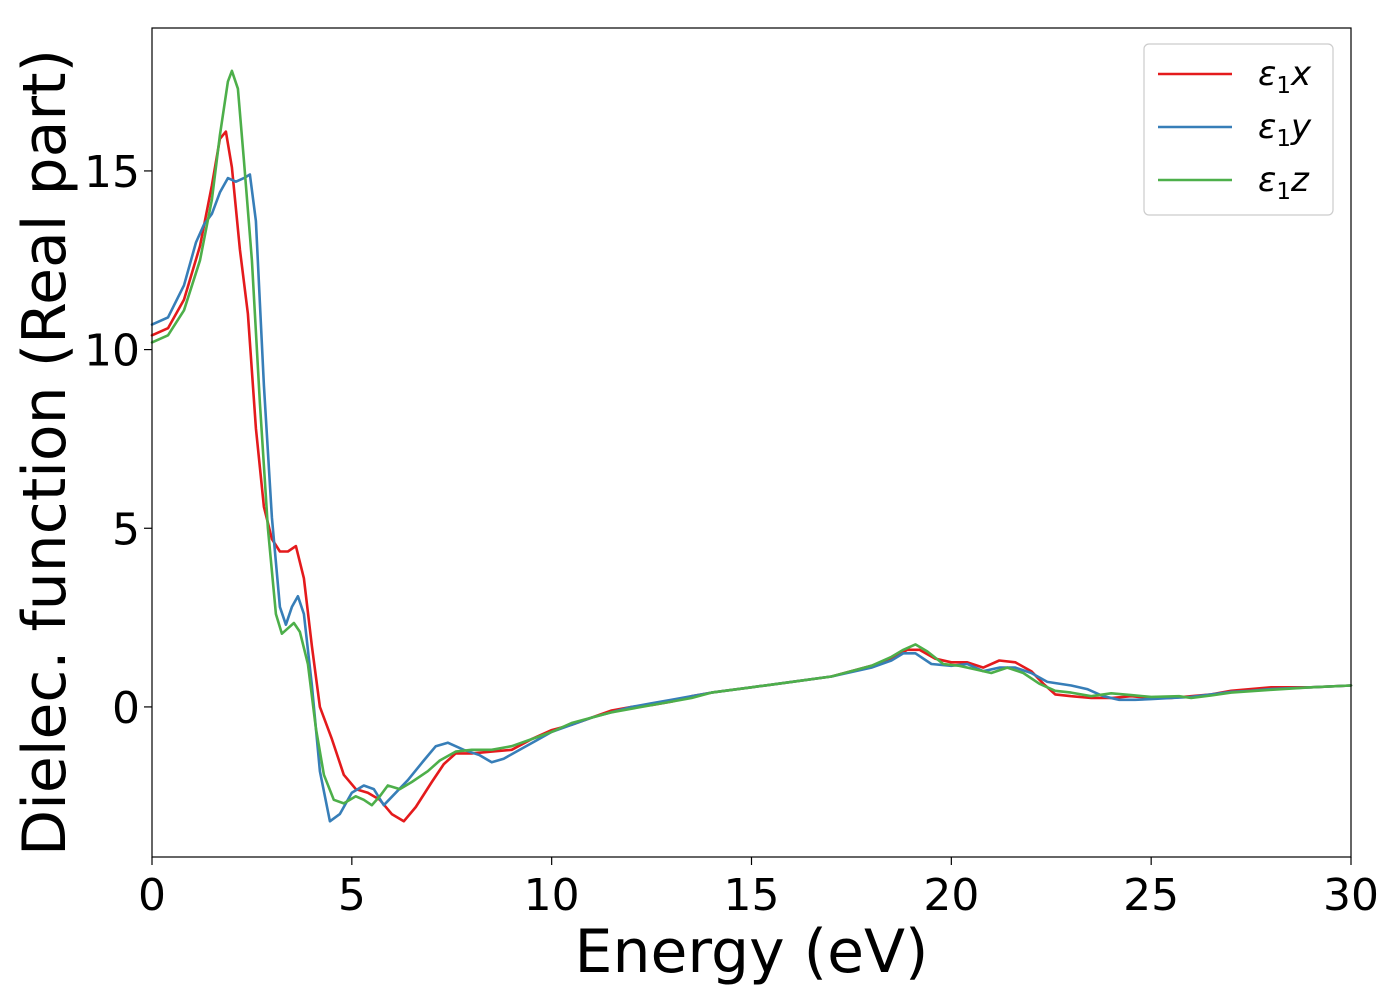 This screenshot has height=1000, width=1400. What do you see at coordinates (1151, 895) in the screenshot?
I see `x-tick-label: 25` at bounding box center [1151, 895].